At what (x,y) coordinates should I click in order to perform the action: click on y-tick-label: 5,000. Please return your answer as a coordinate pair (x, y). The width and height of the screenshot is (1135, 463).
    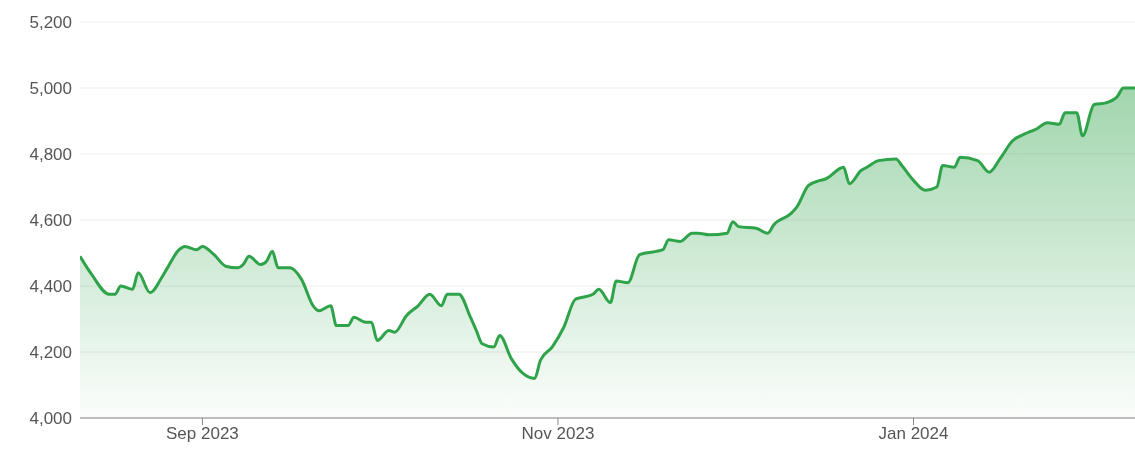
    Looking at the image, I should click on (50, 89).